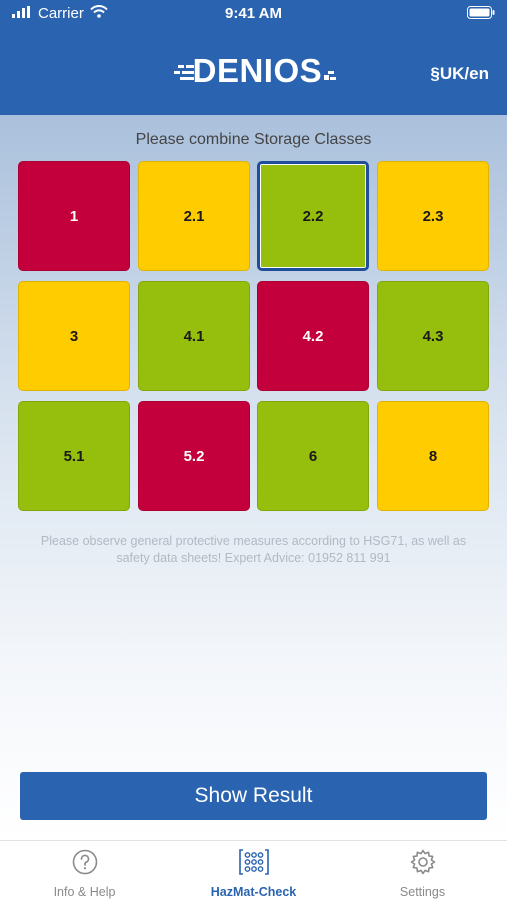 This screenshot has width=507, height=901. What do you see at coordinates (194, 456) in the screenshot?
I see `storage-class-tile-5-2: 5.2` at bounding box center [194, 456].